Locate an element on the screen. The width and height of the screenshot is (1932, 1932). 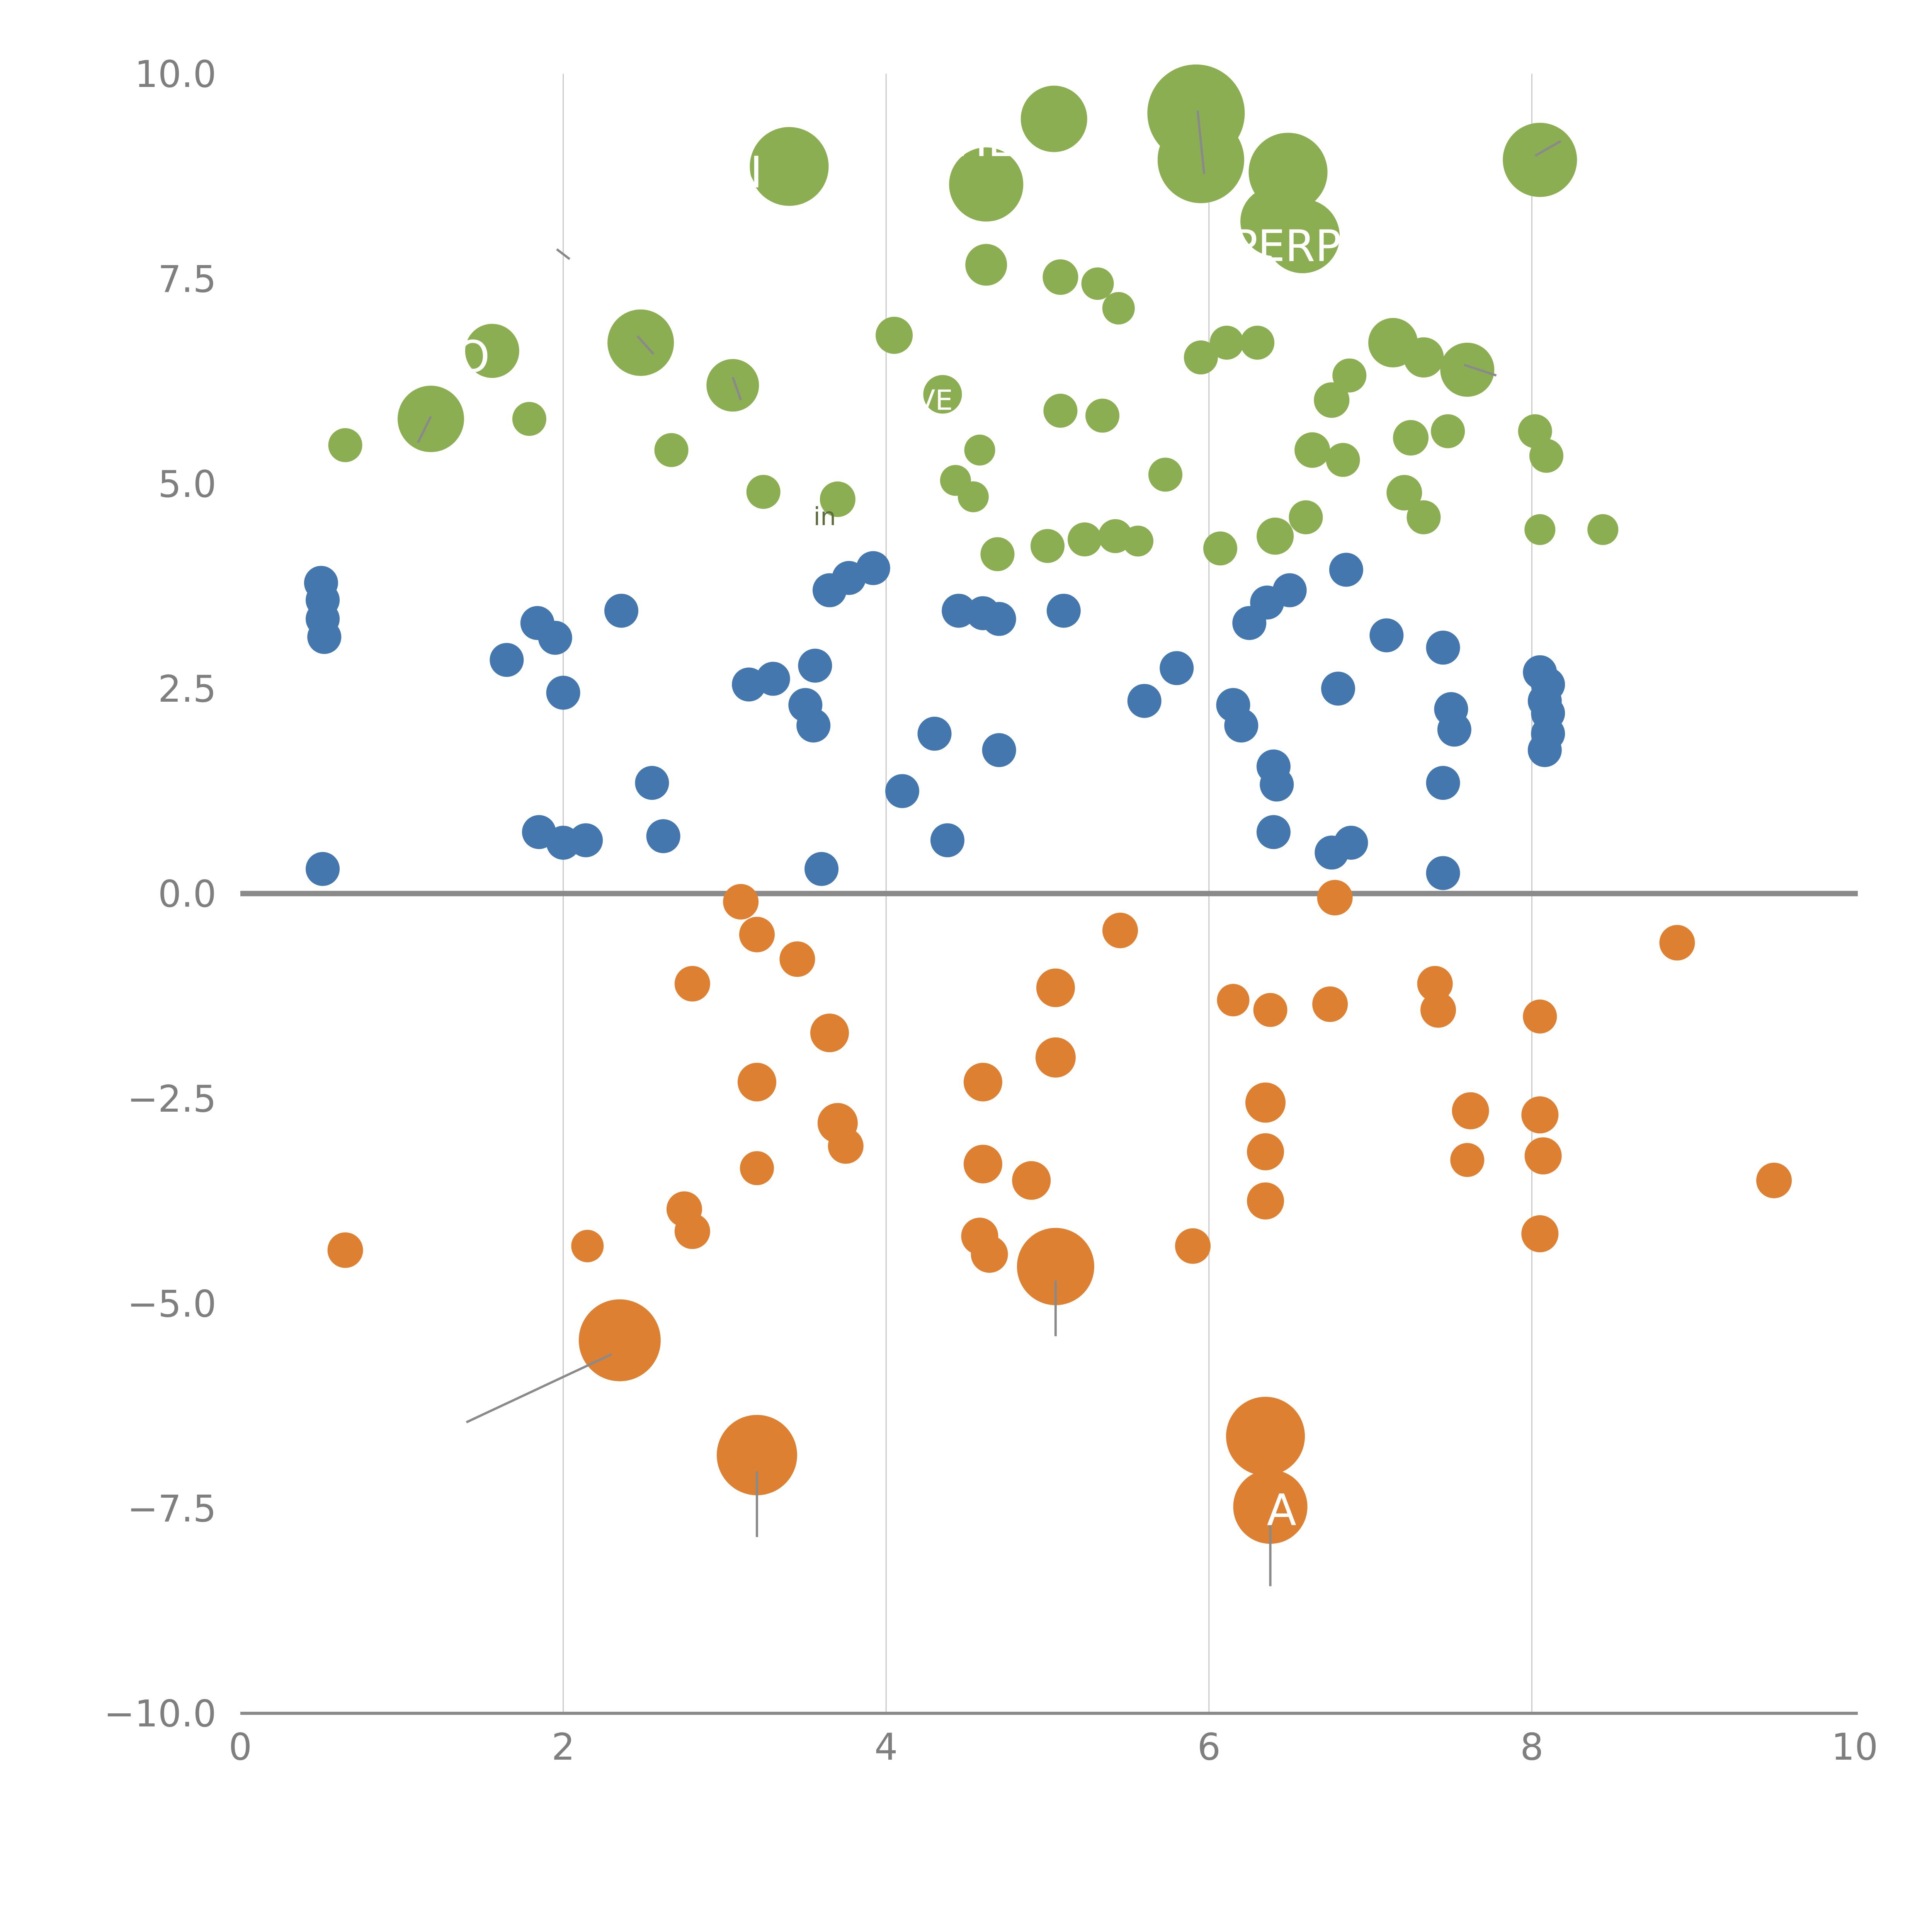
bubble-label: CHE is located at coordinates (970, 142).